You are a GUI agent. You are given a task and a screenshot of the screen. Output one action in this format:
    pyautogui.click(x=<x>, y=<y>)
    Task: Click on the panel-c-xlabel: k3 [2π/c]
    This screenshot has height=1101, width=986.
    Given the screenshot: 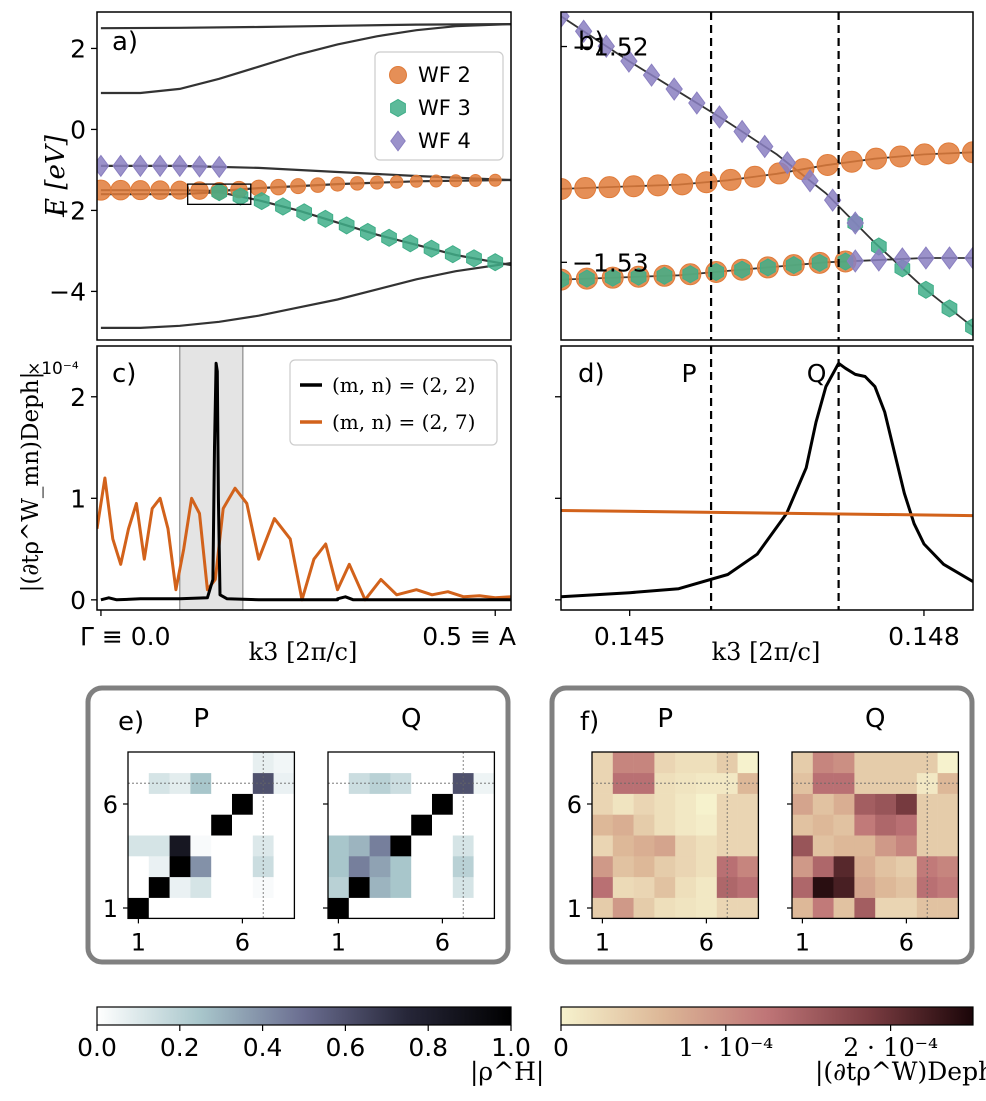 What is the action you would take?
    pyautogui.click(x=303, y=652)
    